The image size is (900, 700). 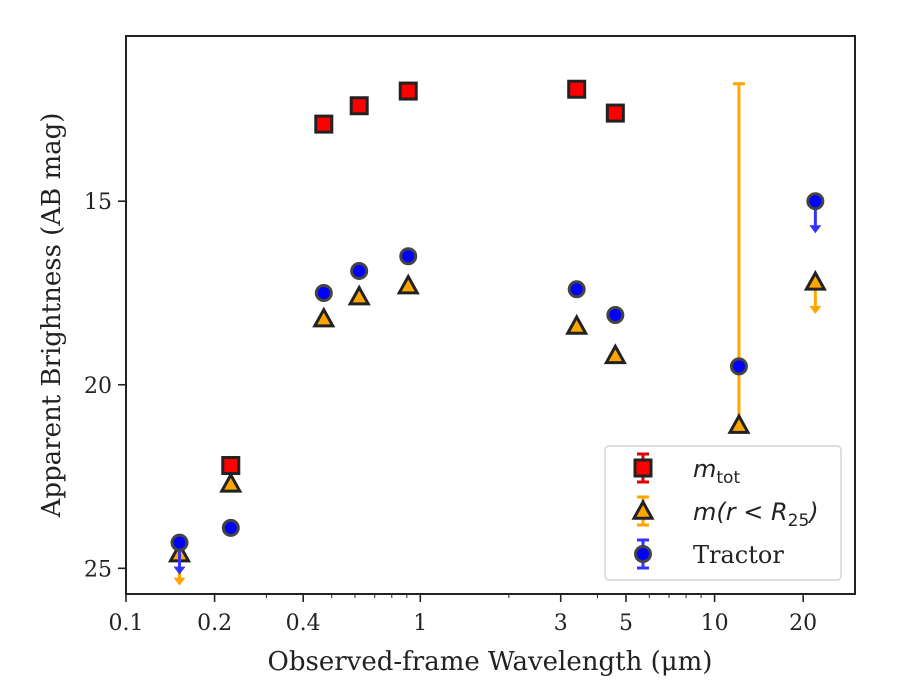 I want to click on legend-marker-circle, so click(x=643, y=554).